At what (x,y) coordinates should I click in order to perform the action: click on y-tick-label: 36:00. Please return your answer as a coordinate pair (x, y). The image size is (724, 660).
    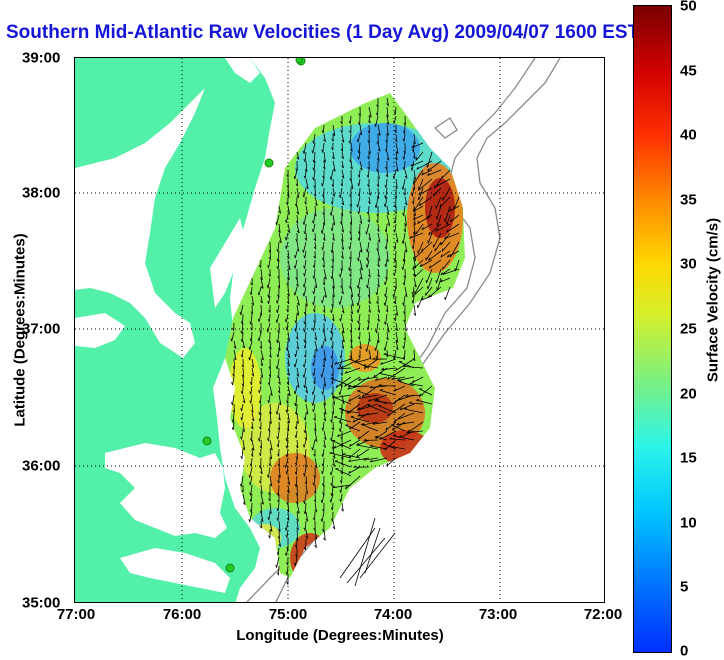
    Looking at the image, I should click on (41, 466).